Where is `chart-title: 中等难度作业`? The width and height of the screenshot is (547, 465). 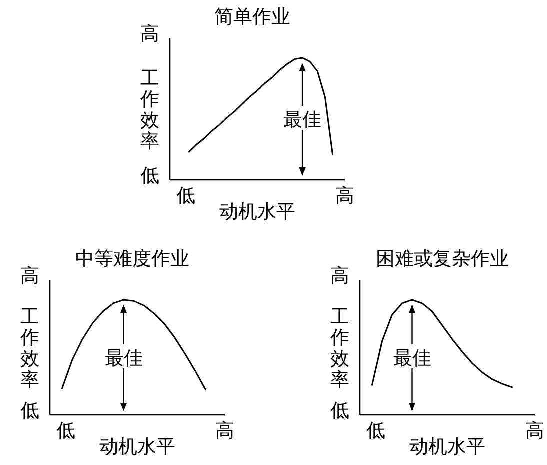
chart-title: 中等难度作业 is located at coordinates (133, 259).